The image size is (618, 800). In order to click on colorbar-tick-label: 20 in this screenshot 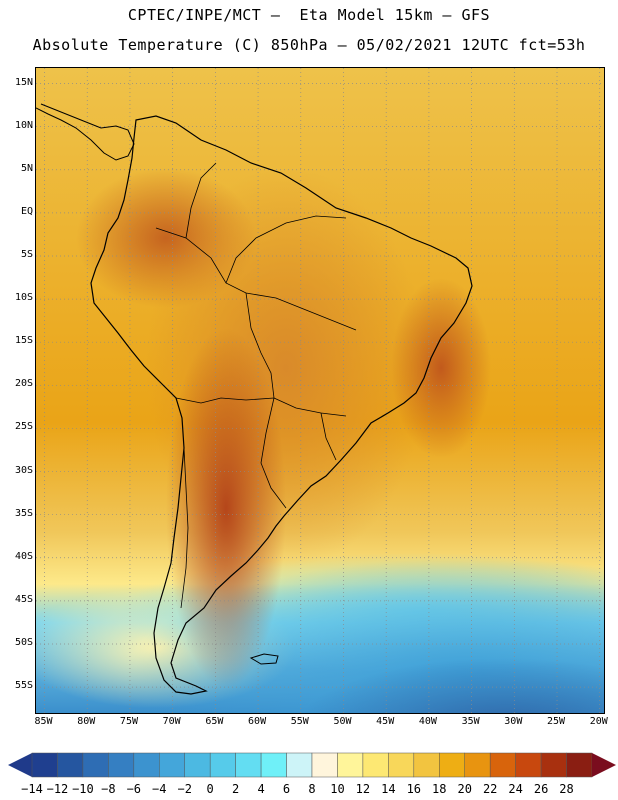, I will do `click(464, 789)`.